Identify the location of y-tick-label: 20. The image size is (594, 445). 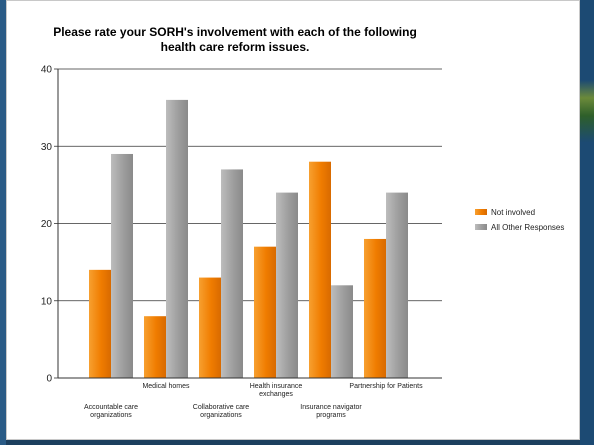
(47, 224).